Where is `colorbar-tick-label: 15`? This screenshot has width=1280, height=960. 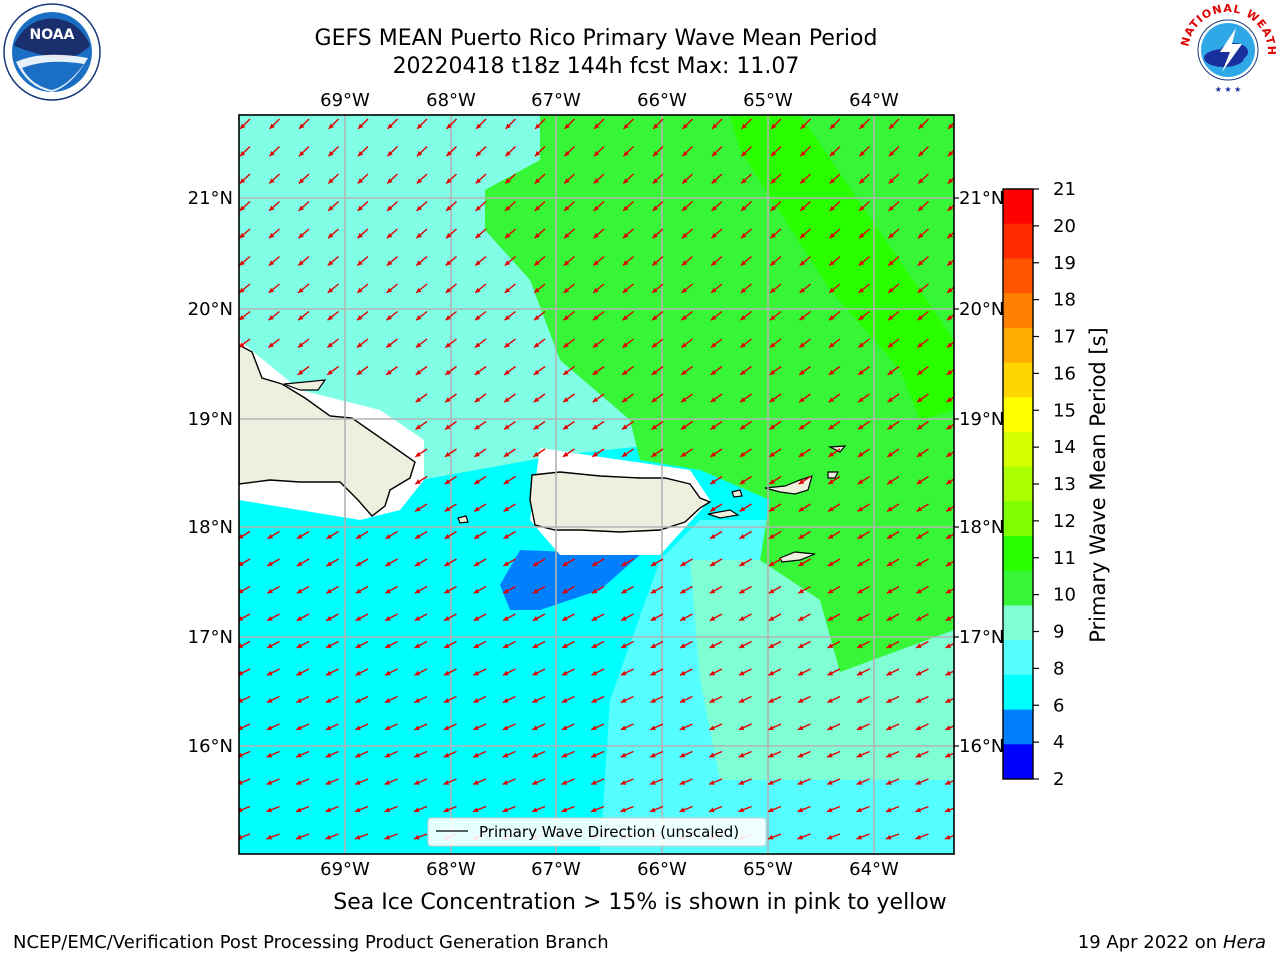 colorbar-tick-label: 15 is located at coordinates (1064, 410).